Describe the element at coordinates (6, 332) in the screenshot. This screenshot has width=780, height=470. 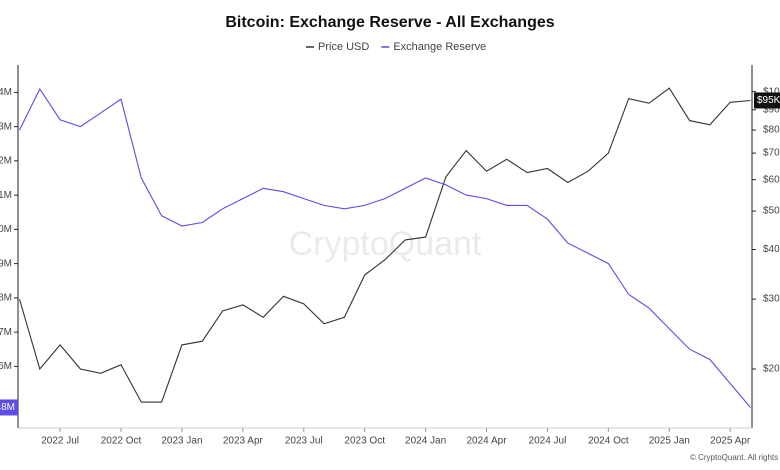
I see `y-tick-label: 2.7M` at that location.